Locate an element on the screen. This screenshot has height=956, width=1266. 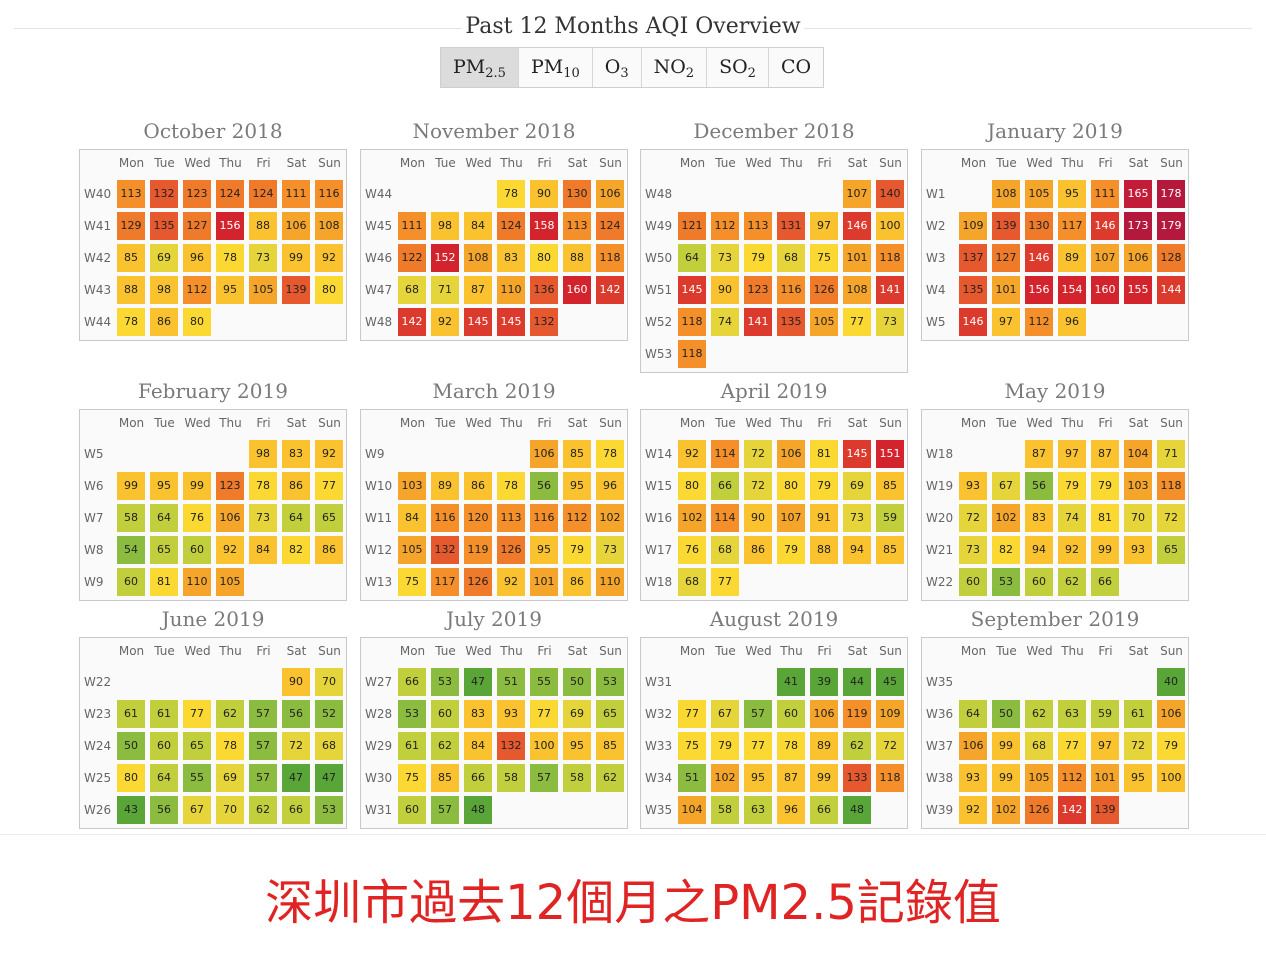
aqi-day-cell: 93 is located at coordinates (511, 714).